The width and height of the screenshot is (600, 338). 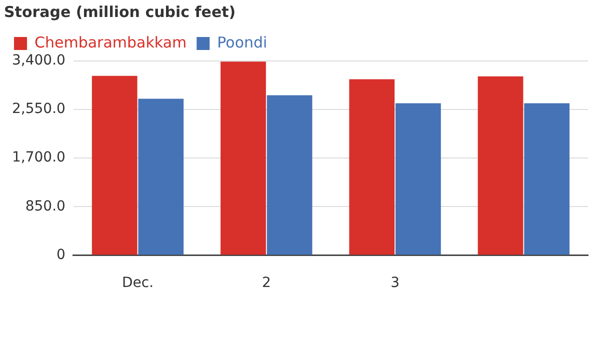 What do you see at coordinates (138, 283) in the screenshot?
I see `x-tick-label: Dec.` at bounding box center [138, 283].